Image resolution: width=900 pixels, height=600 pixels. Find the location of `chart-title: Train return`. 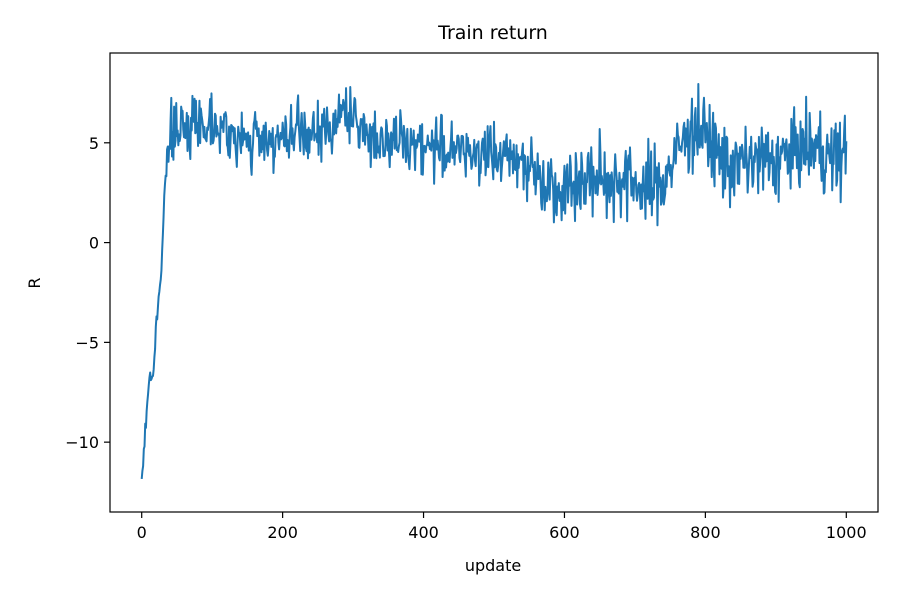

chart-title: Train return is located at coordinates (492, 33).